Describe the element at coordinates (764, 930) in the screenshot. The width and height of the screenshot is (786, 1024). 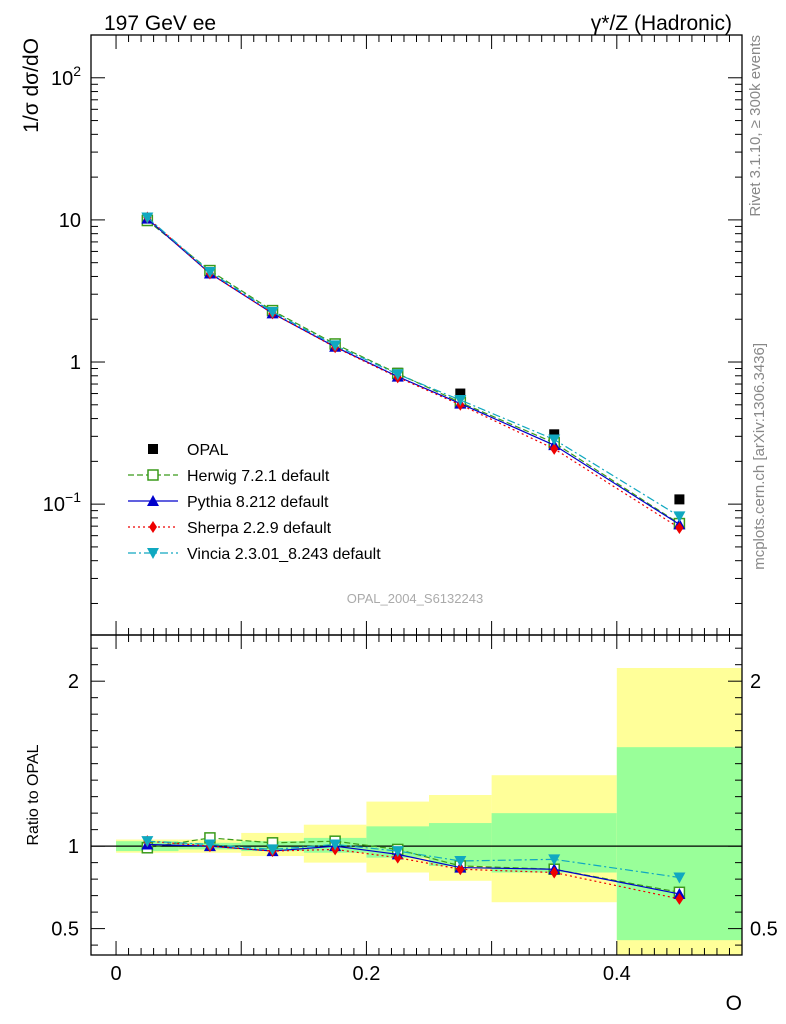
I see `ratio-y-tick-label-right: 0.5` at that location.